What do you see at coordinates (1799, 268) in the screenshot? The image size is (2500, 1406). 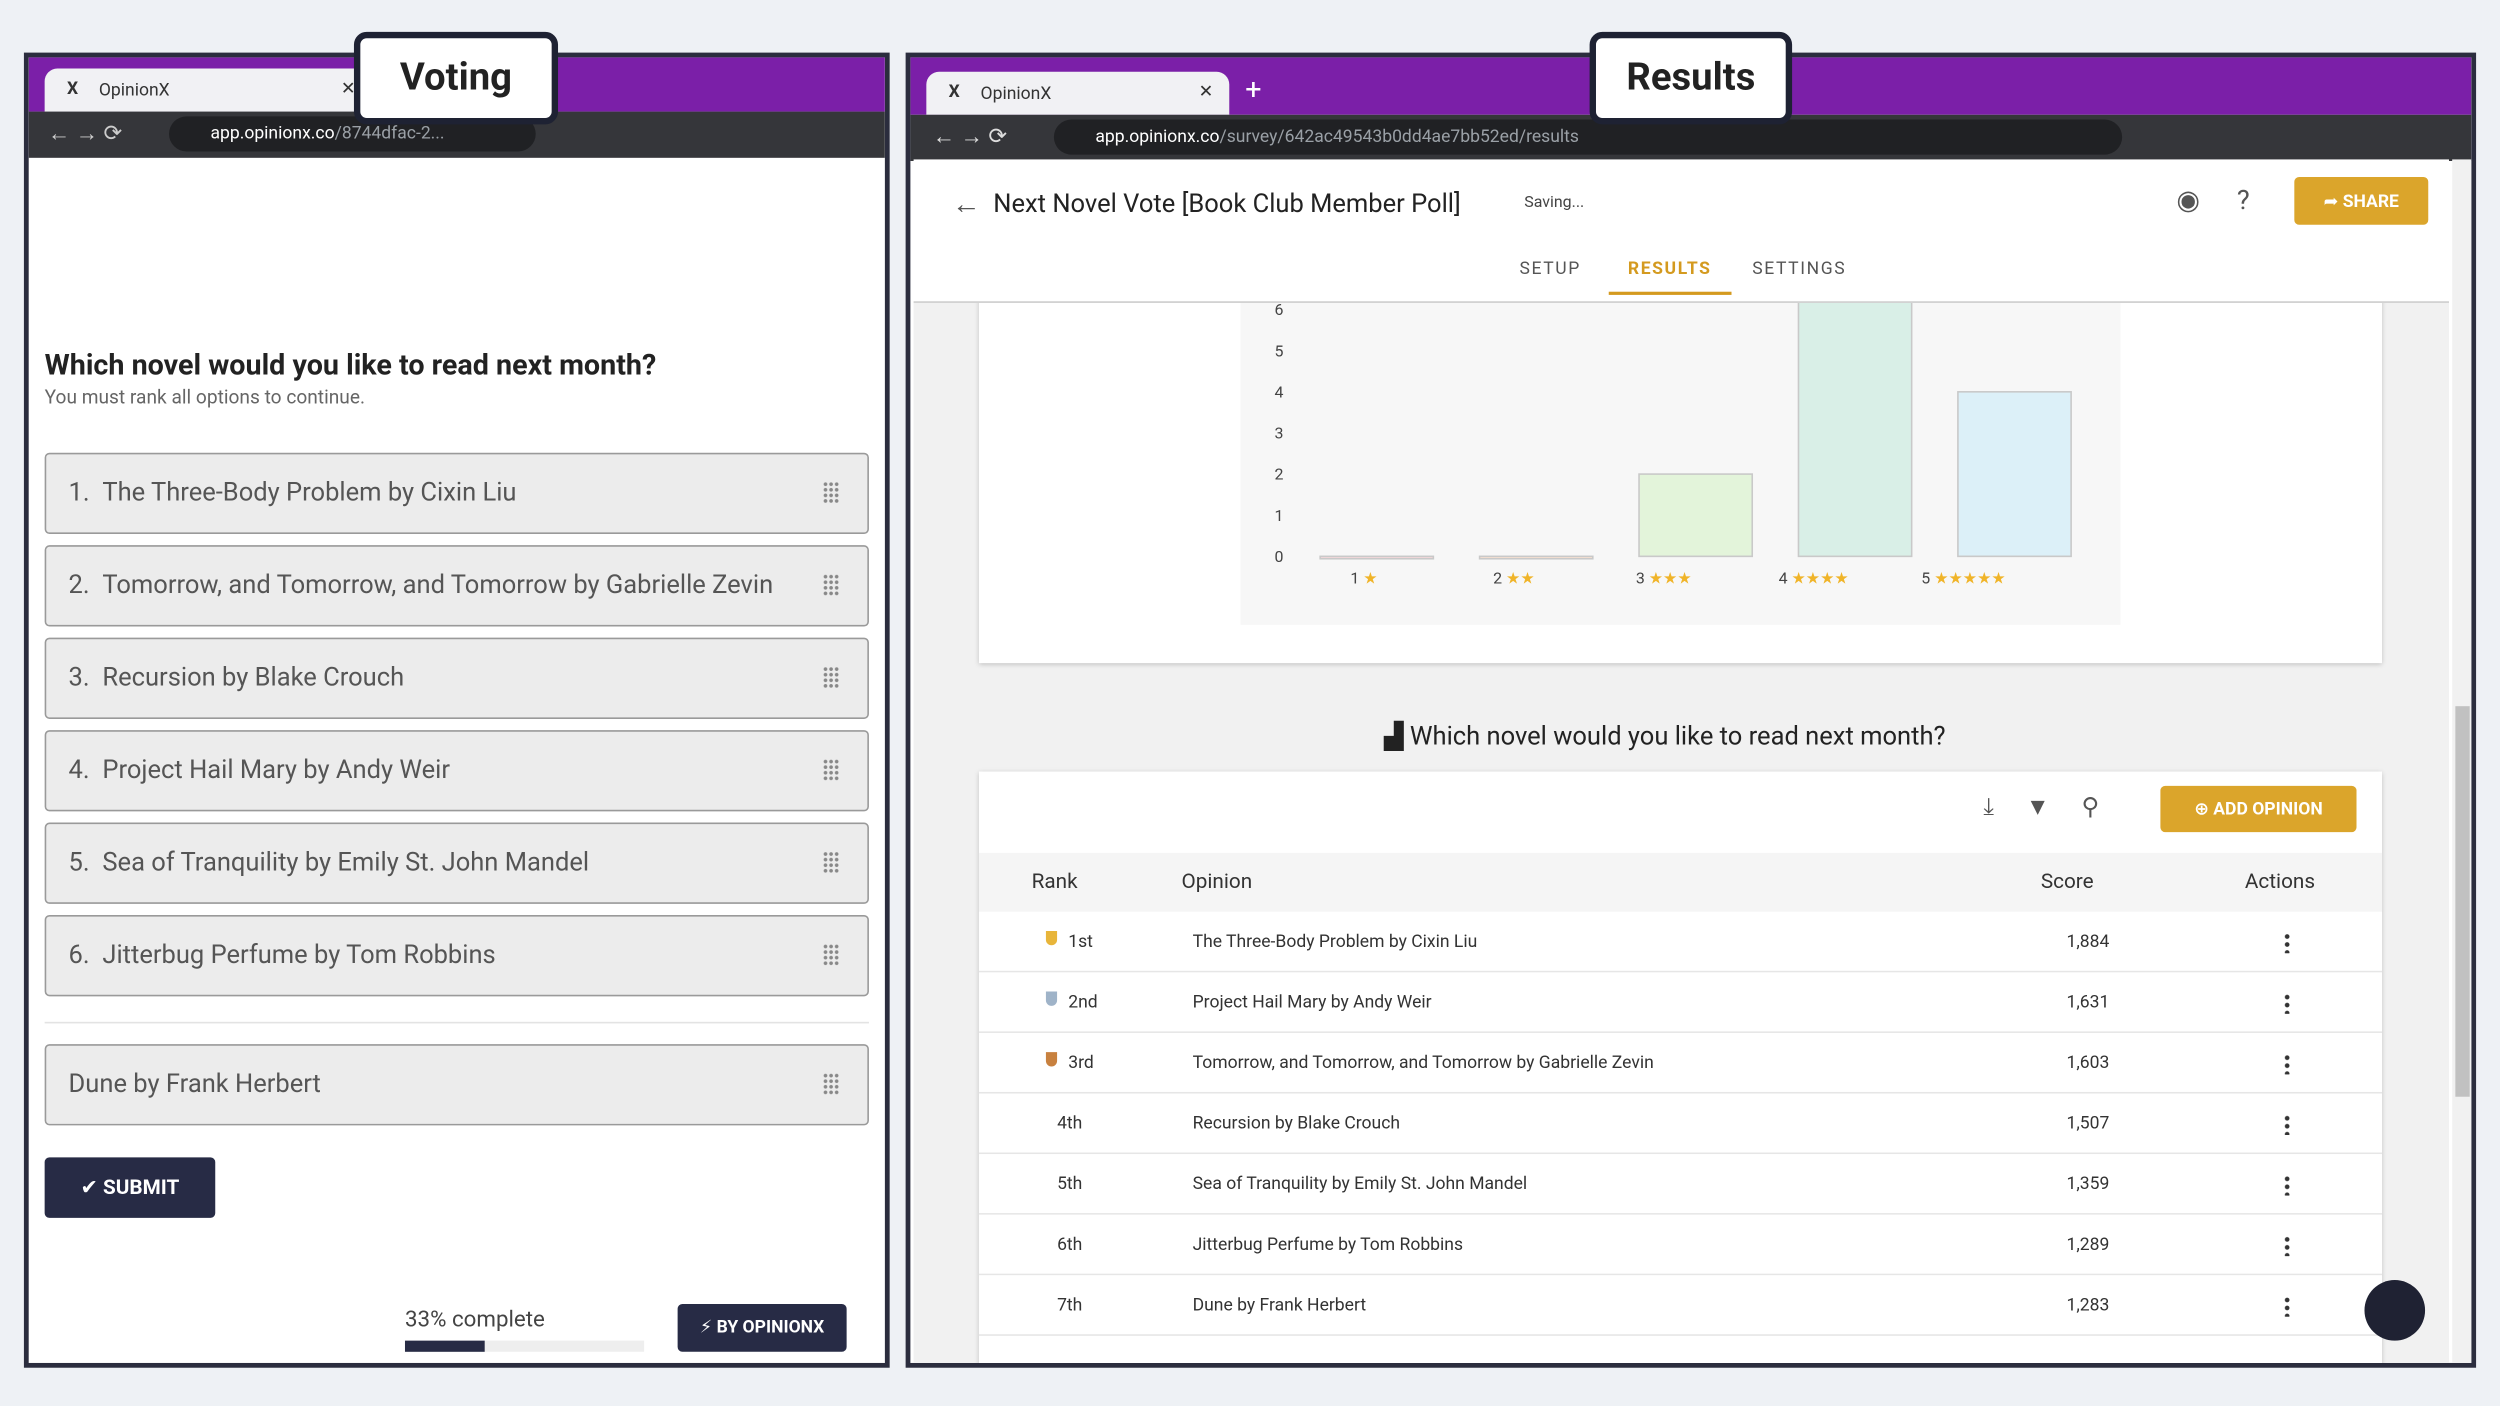 I see `nav-tab: SETTINGS` at bounding box center [1799, 268].